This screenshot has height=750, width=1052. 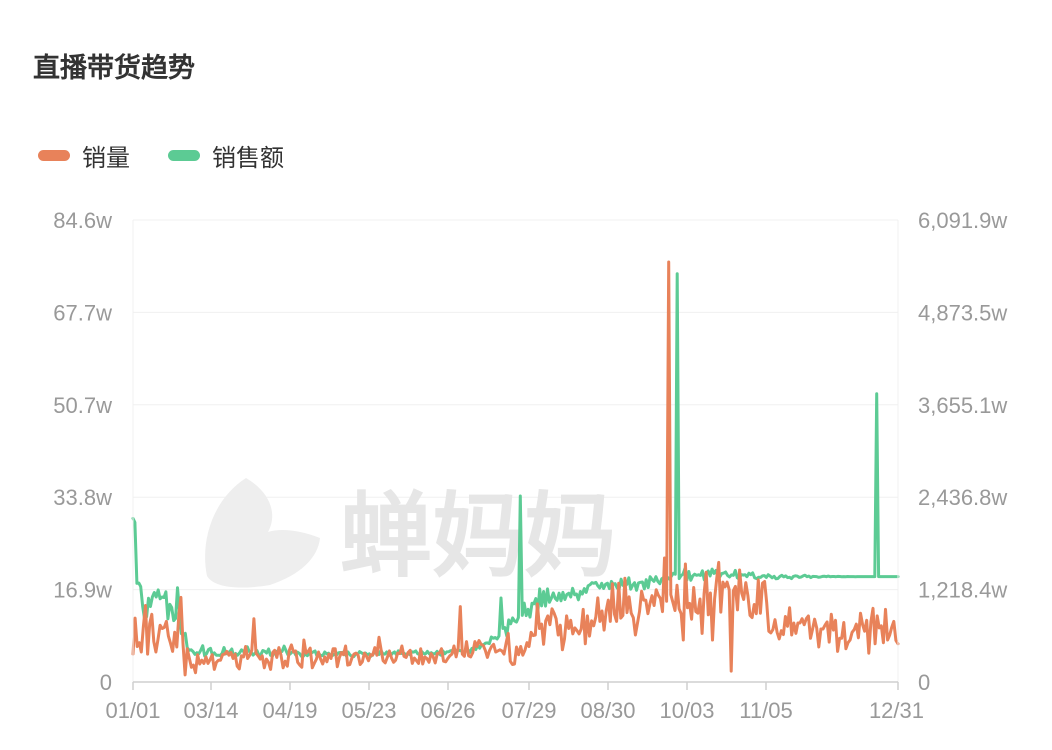 What do you see at coordinates (962, 590) in the screenshot?
I see `y-right-tick-label: 1,218.4w` at bounding box center [962, 590].